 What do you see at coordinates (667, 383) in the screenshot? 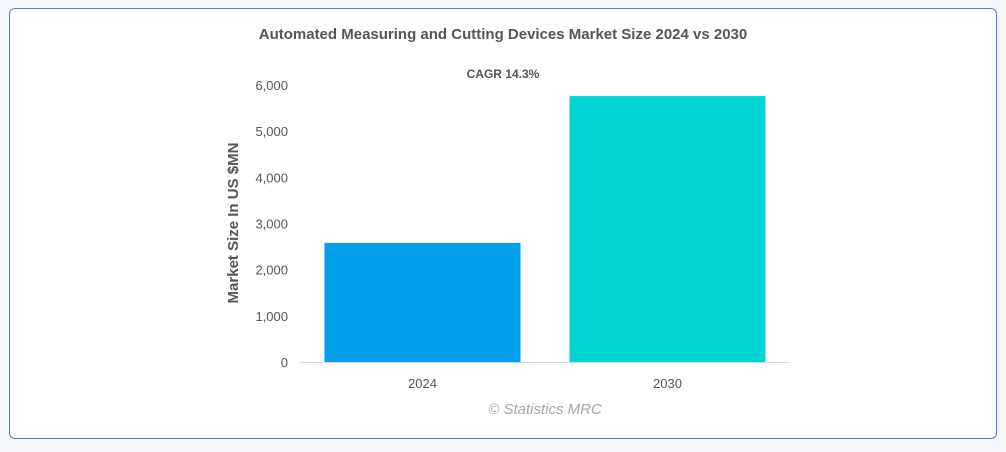
I see `x-tick-label: 2030` at bounding box center [667, 383].